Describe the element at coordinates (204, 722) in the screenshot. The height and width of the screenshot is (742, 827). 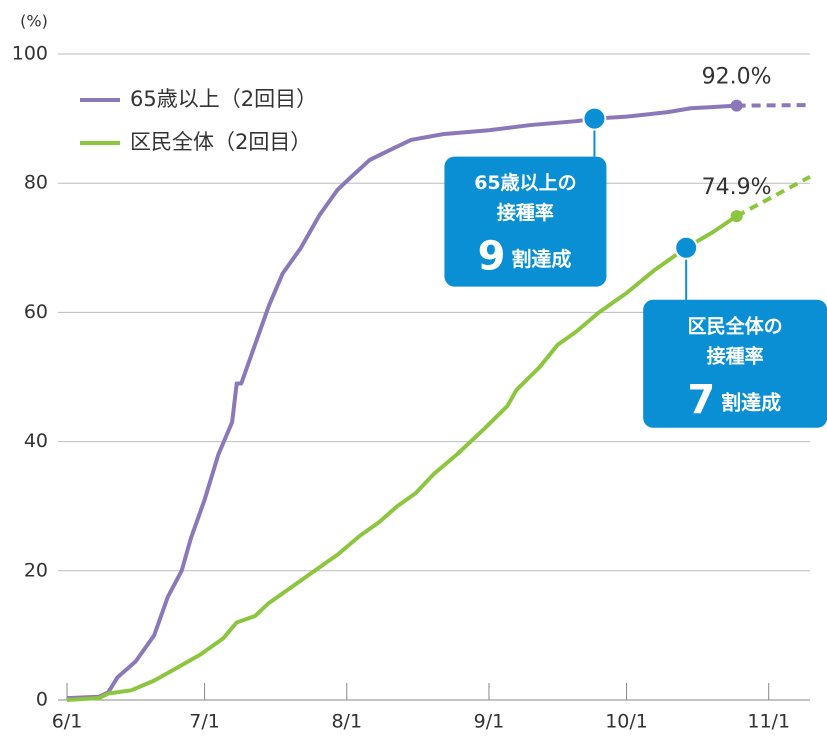
I see `x-tick-label: 7/1` at that location.